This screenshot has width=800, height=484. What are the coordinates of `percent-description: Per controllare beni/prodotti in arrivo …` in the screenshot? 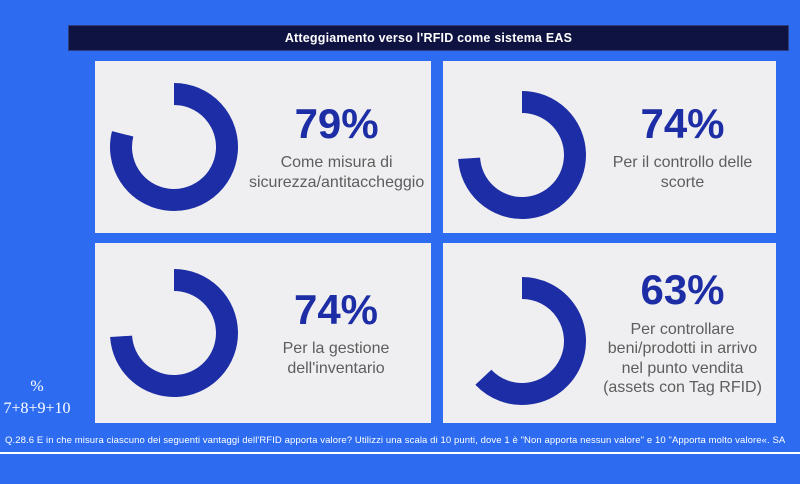 It's located at (682, 358).